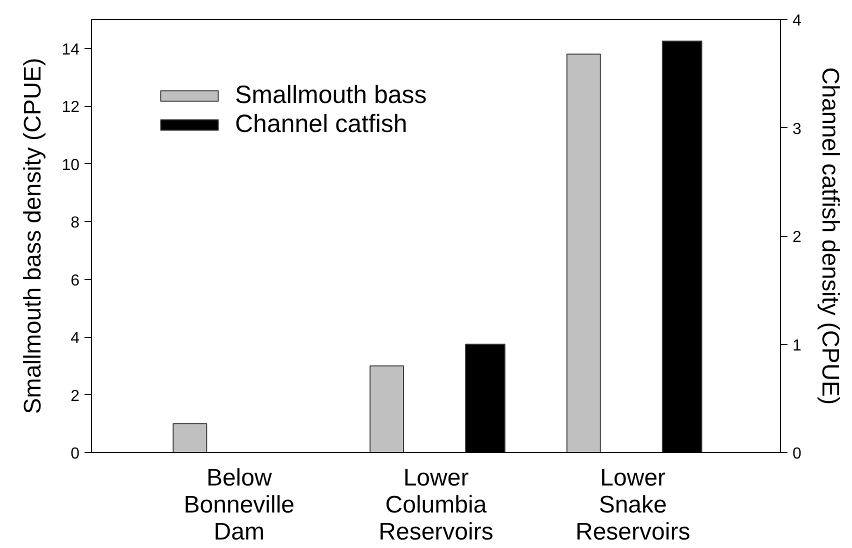  What do you see at coordinates (75, 454) in the screenshot?
I see `y-tick-label: 0` at bounding box center [75, 454].